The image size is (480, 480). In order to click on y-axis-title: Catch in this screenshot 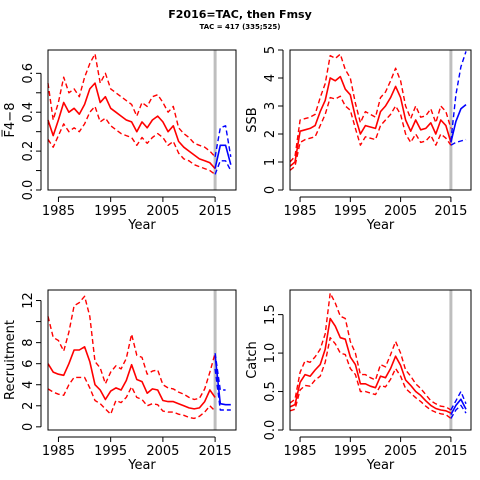, I will do `click(252, 360)`.